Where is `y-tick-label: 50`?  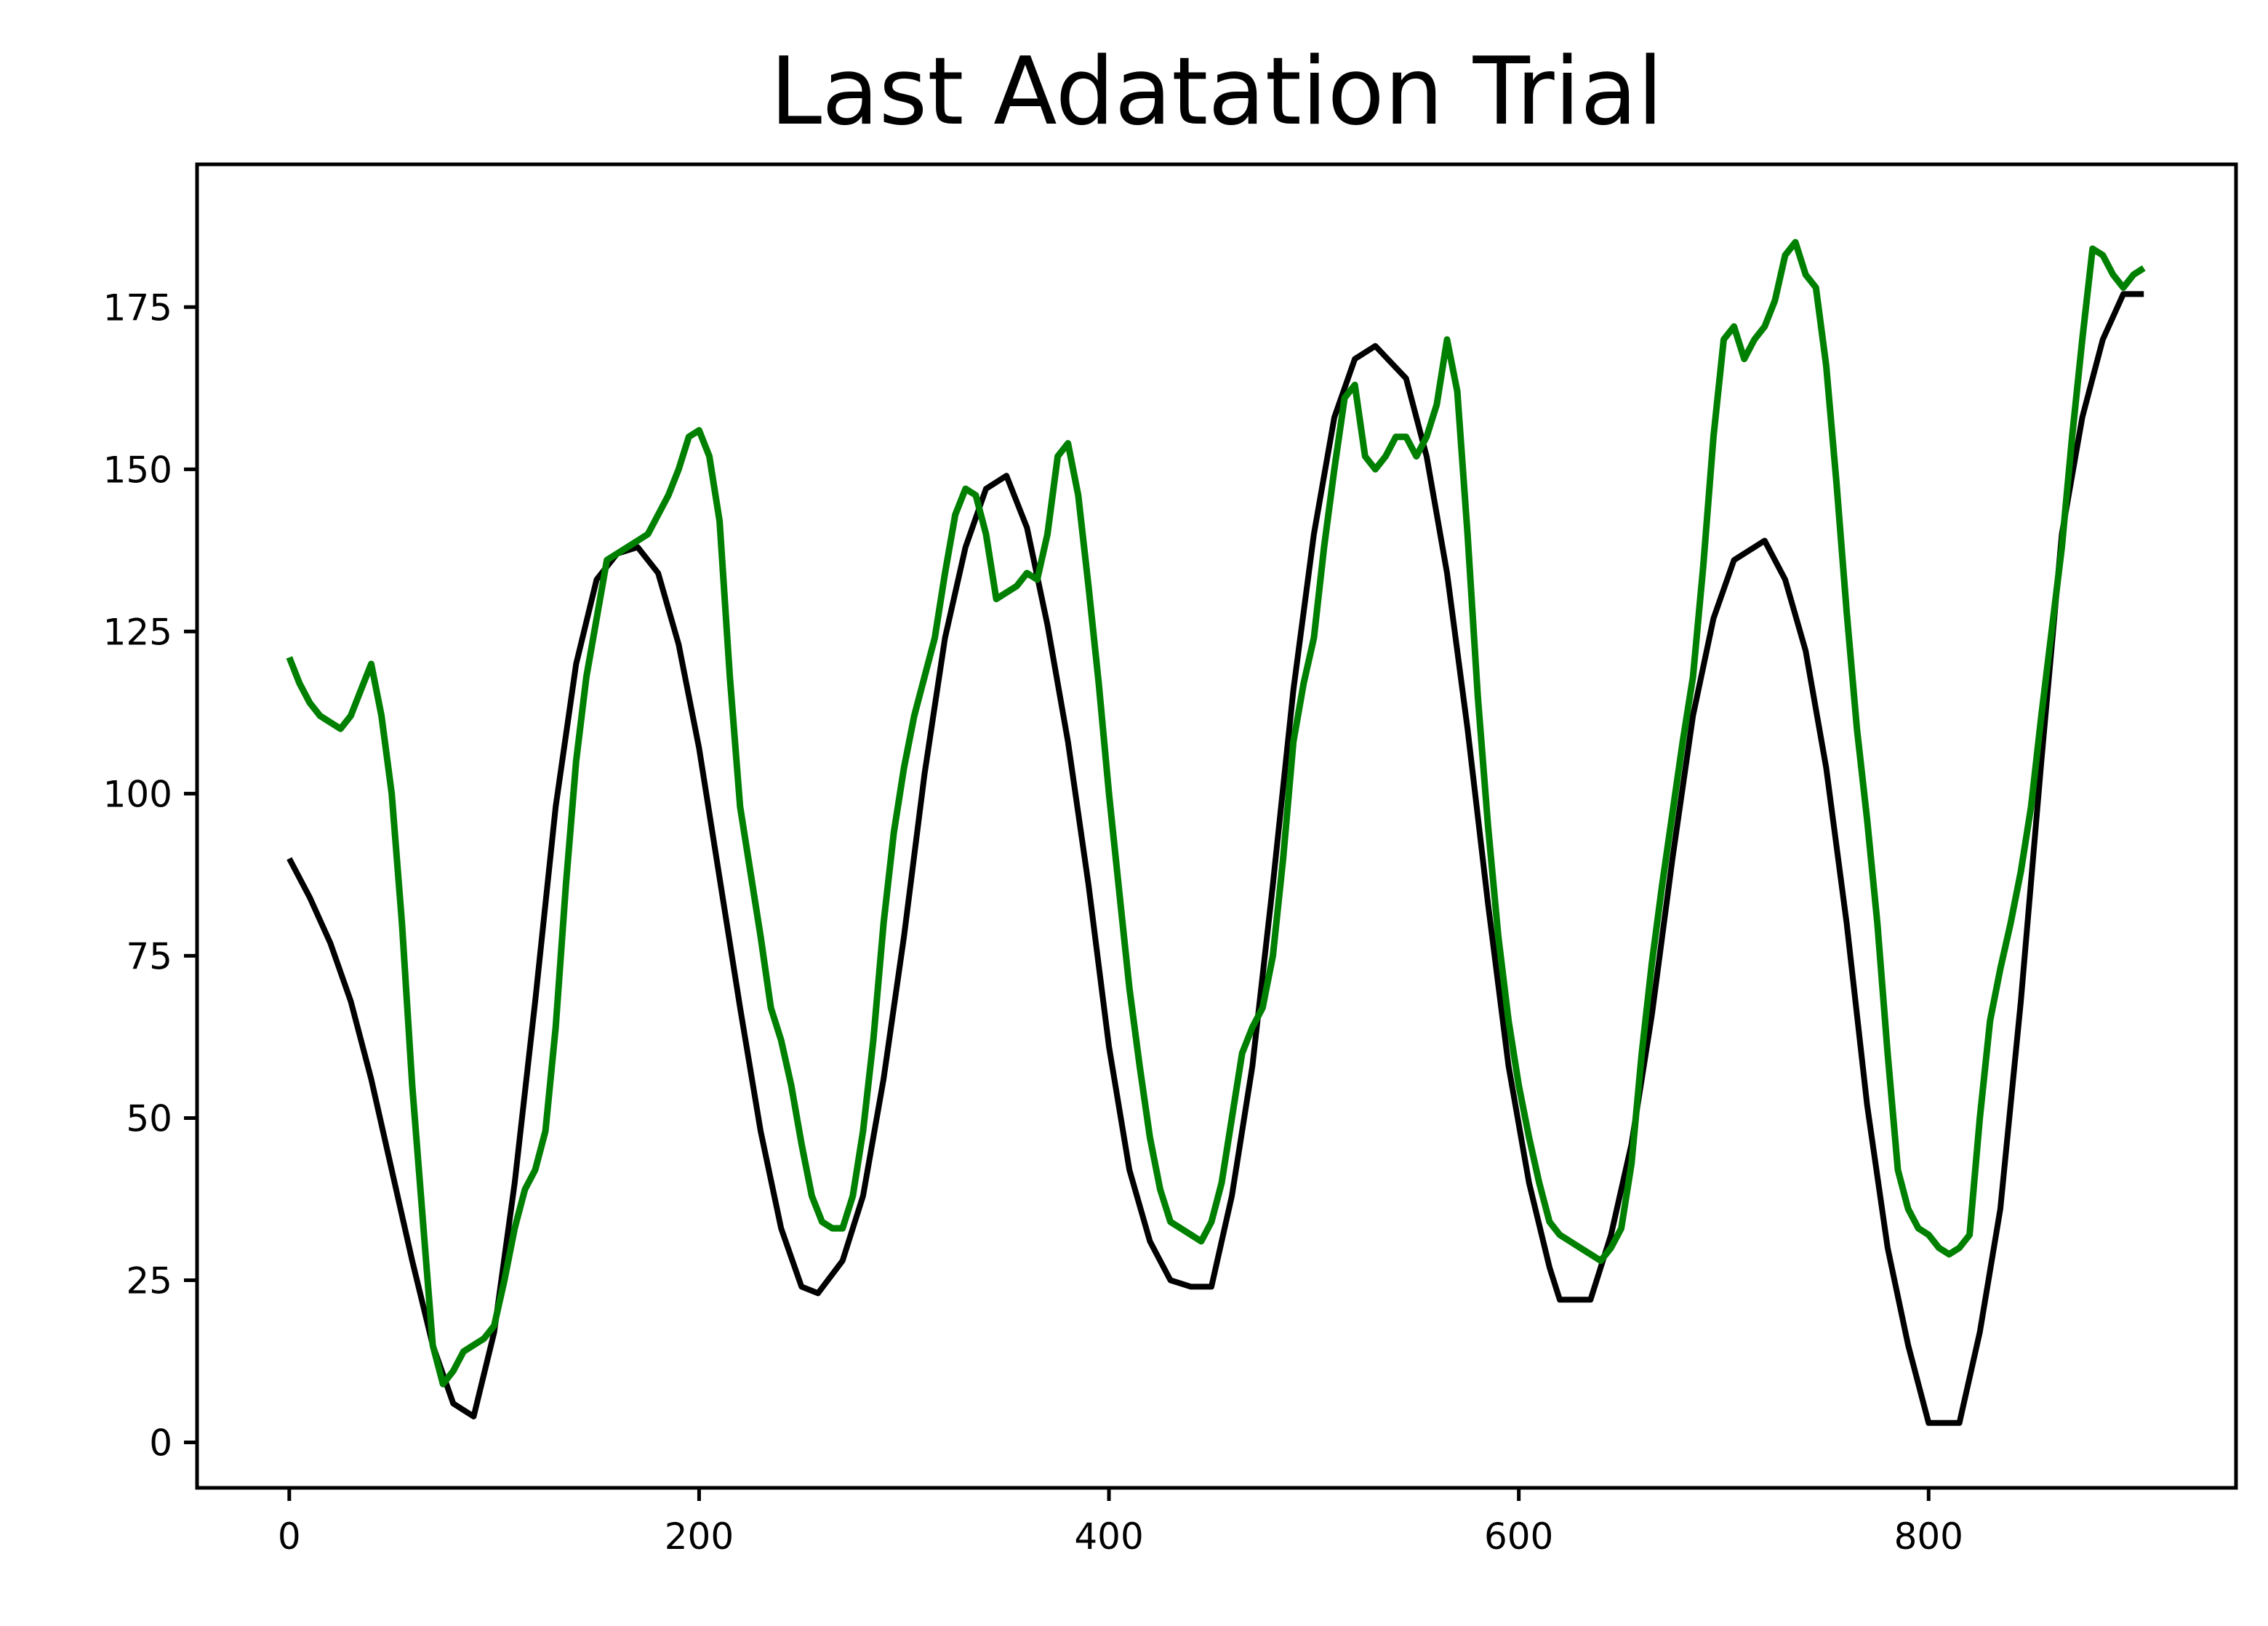
y-tick-label: 50 is located at coordinates (149, 1118).